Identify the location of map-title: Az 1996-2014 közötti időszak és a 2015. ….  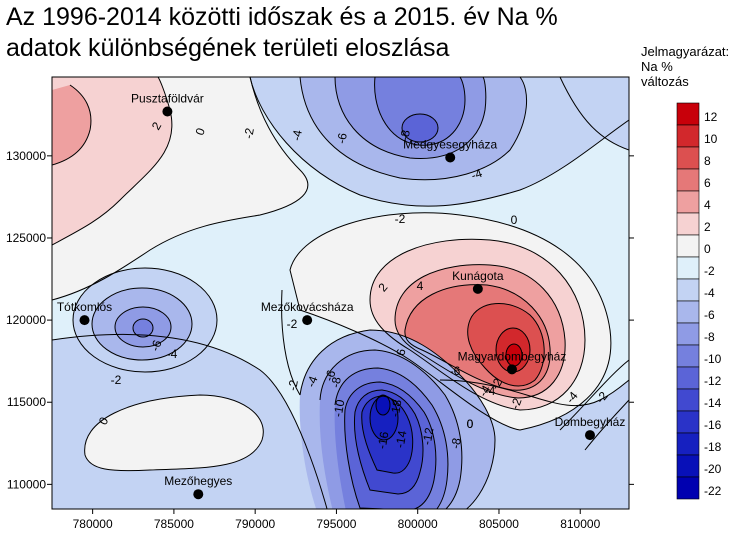
(326, 33).